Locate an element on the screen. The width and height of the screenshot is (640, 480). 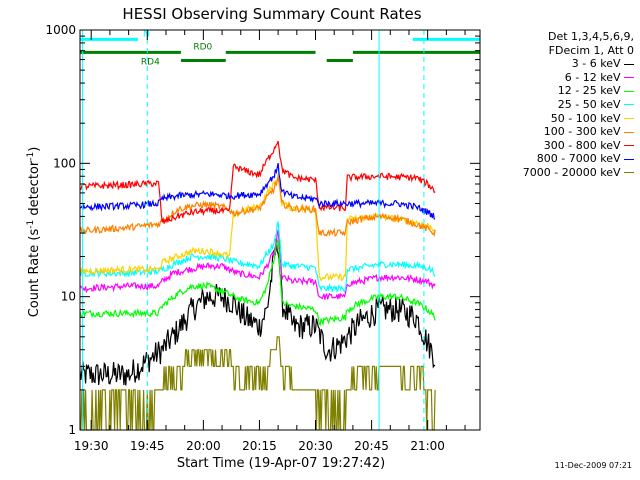
legend-label: 7000 - 20000 keV is located at coordinates (573, 172).